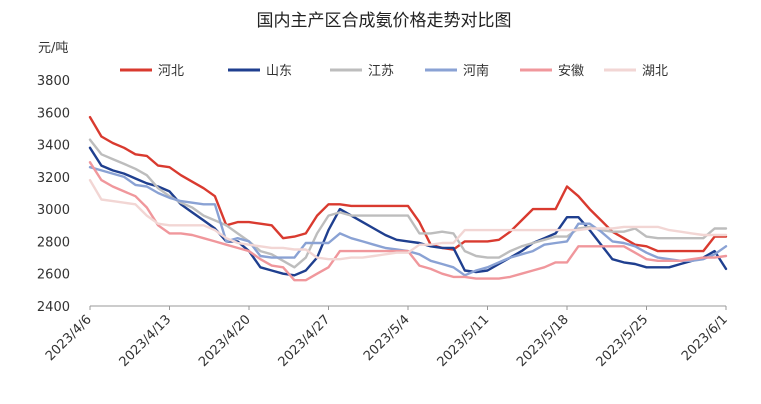  I want to click on x-tick-label: 2023/4/20, so click(225, 341).